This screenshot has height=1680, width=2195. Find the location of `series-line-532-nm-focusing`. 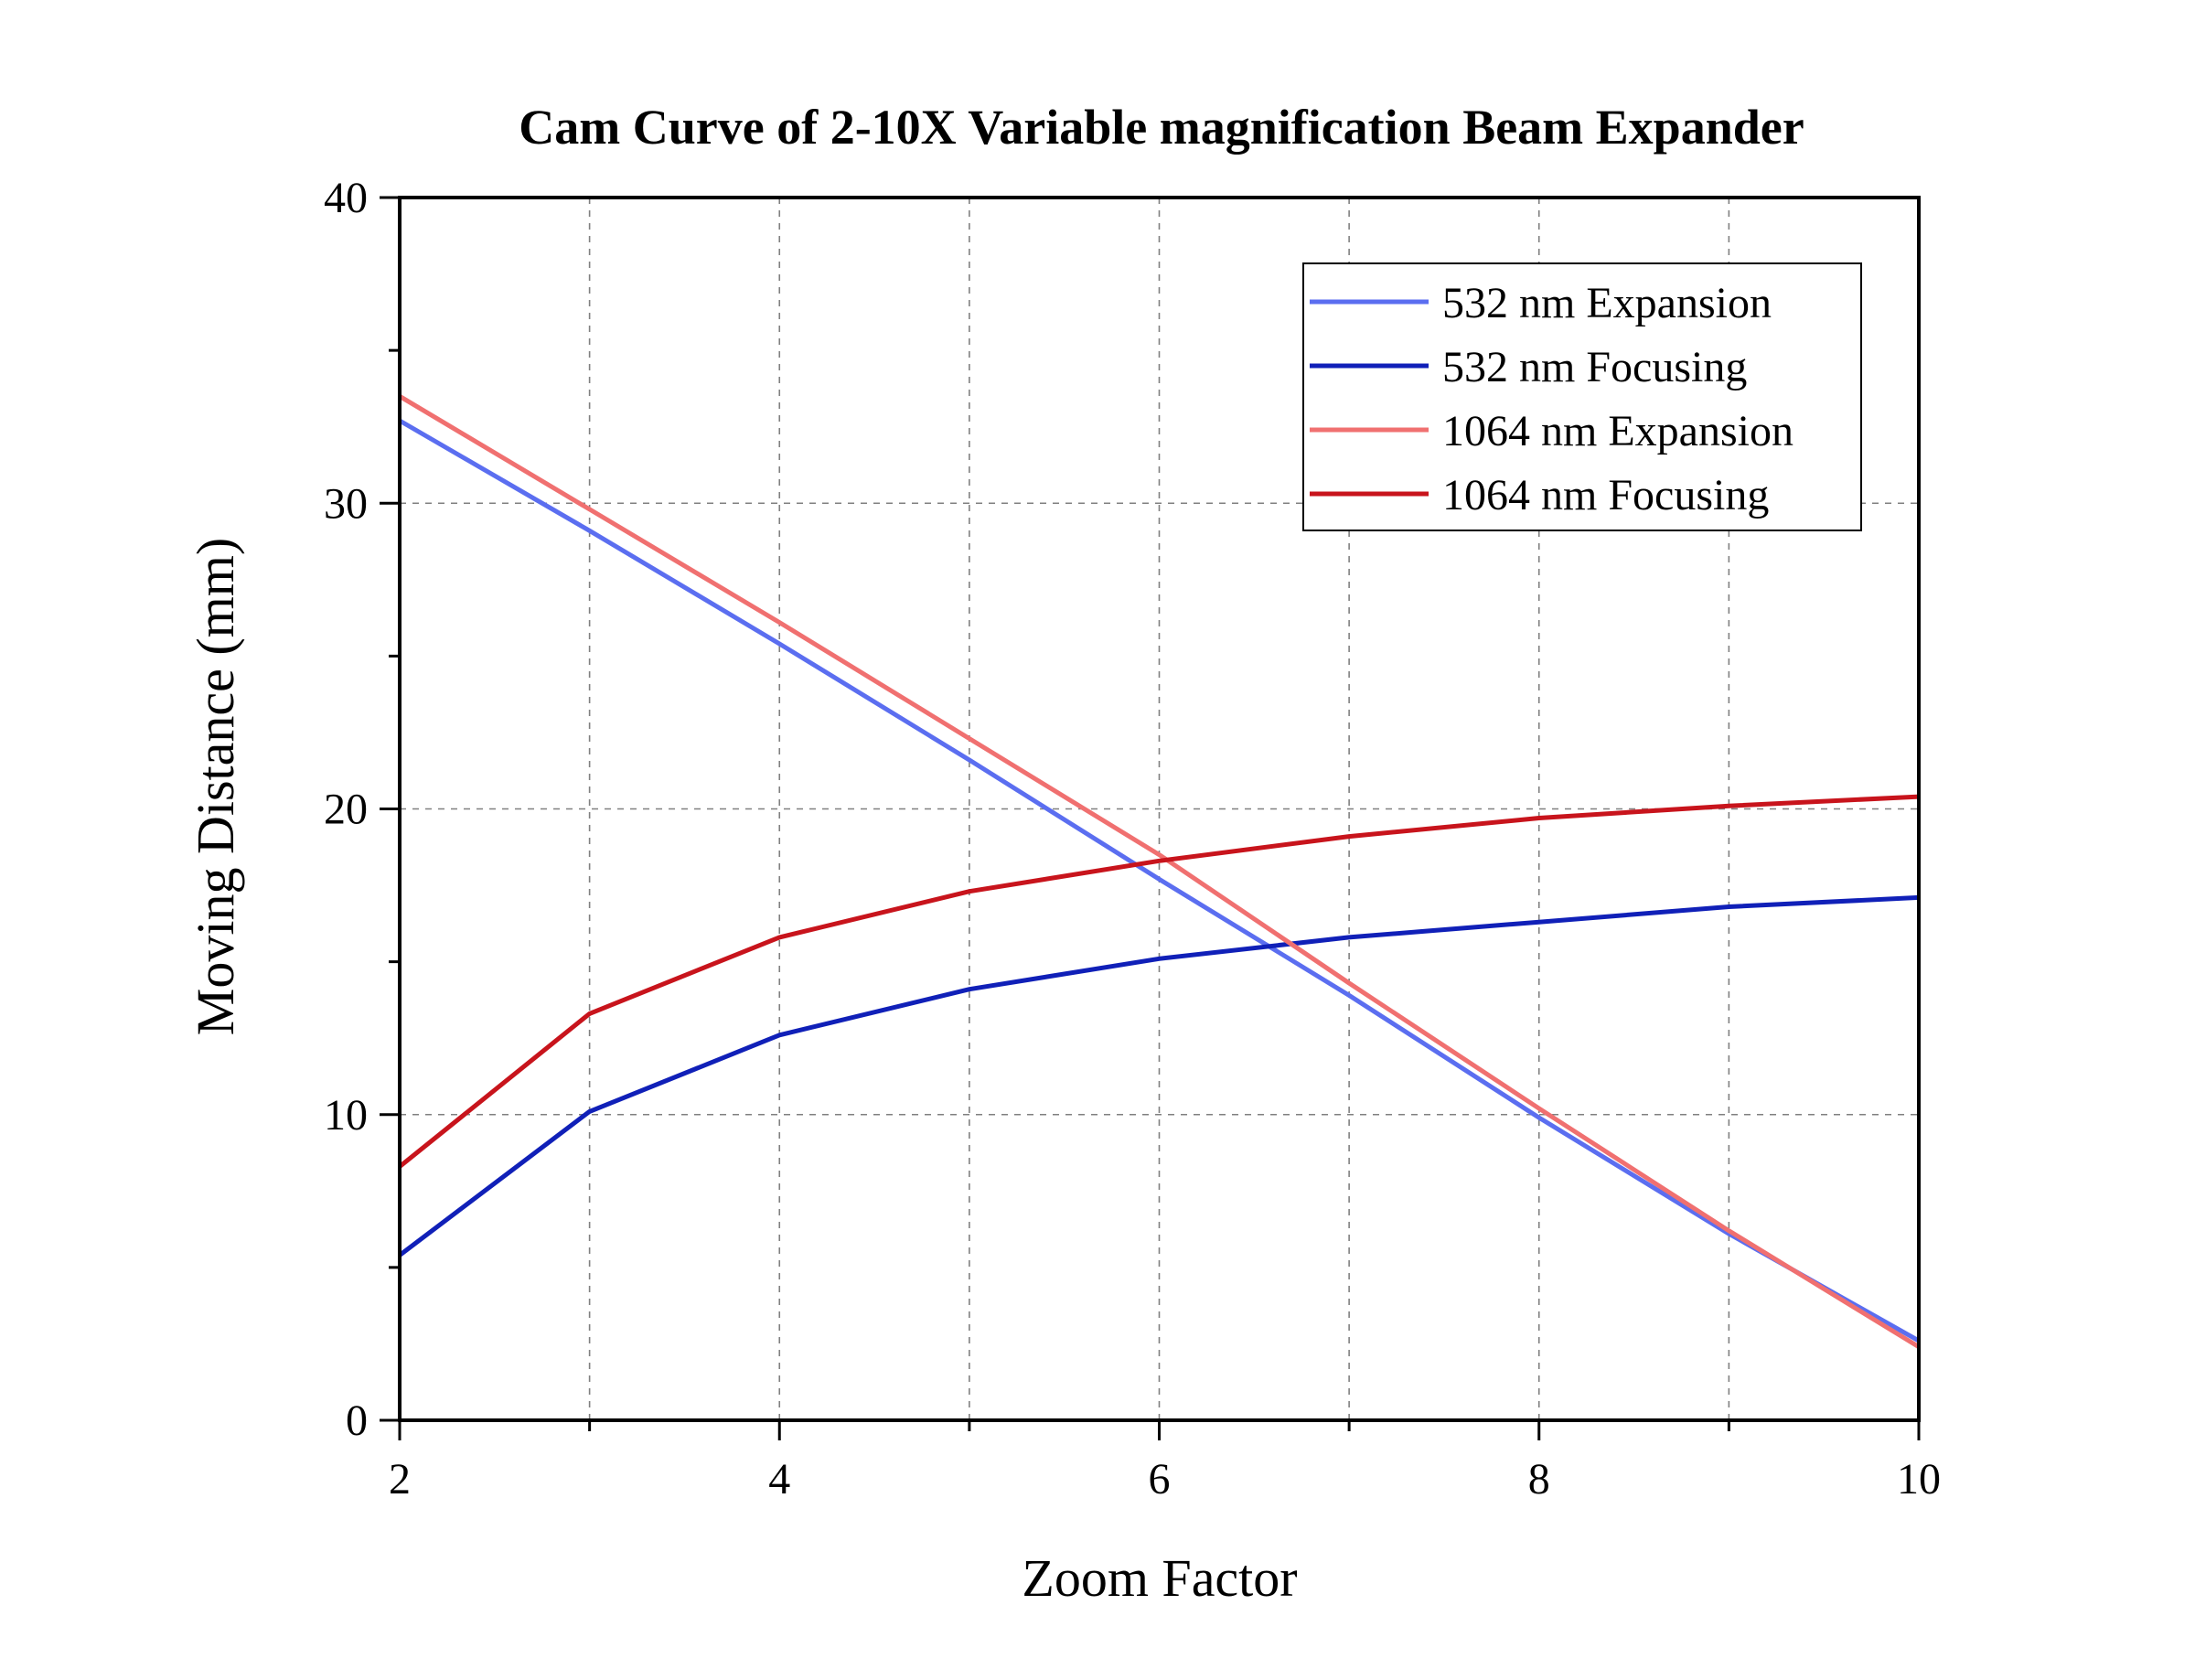

series-line-532-nm-focusing is located at coordinates (1159, 1075).